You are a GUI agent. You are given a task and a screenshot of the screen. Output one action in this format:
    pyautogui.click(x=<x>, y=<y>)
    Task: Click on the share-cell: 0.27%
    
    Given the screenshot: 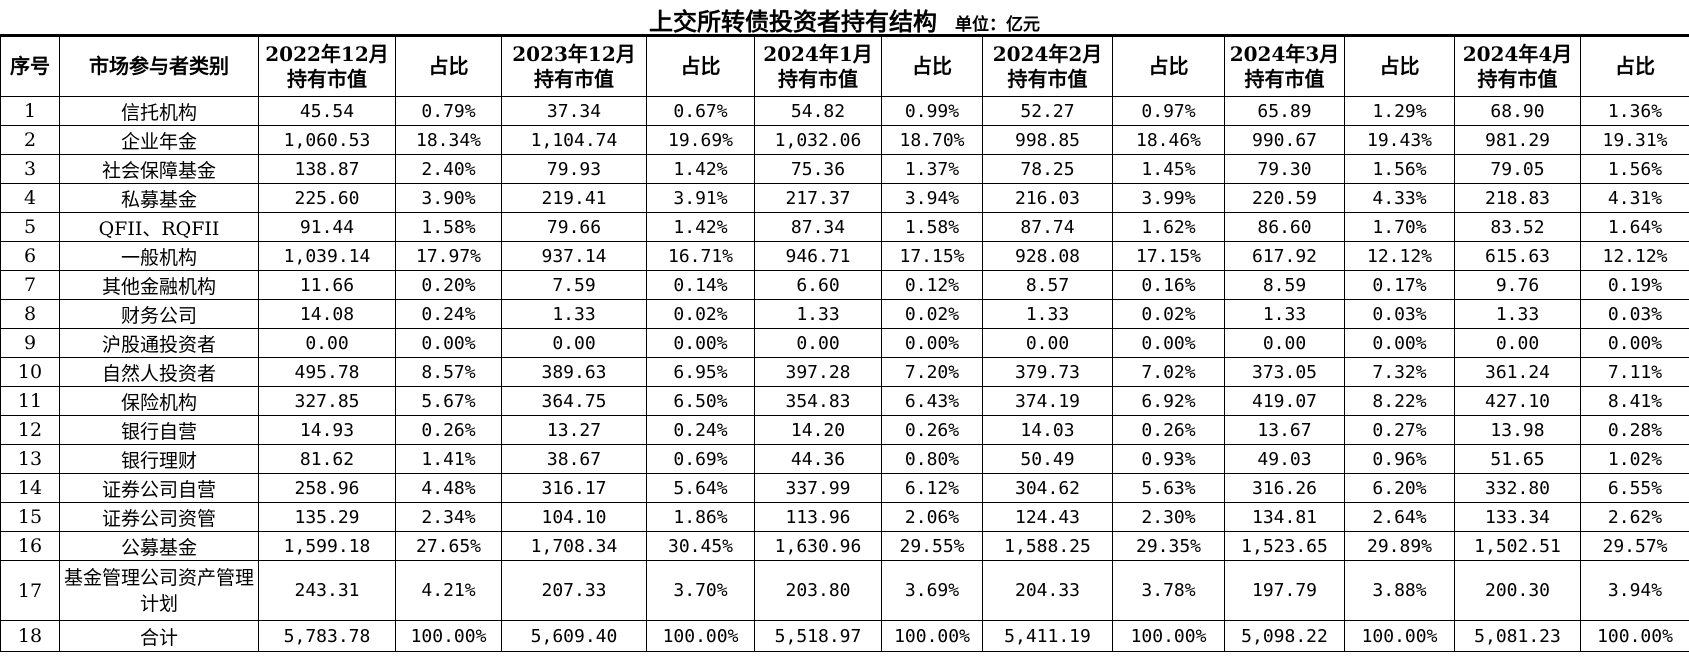 What is the action you would take?
    pyautogui.click(x=1399, y=430)
    